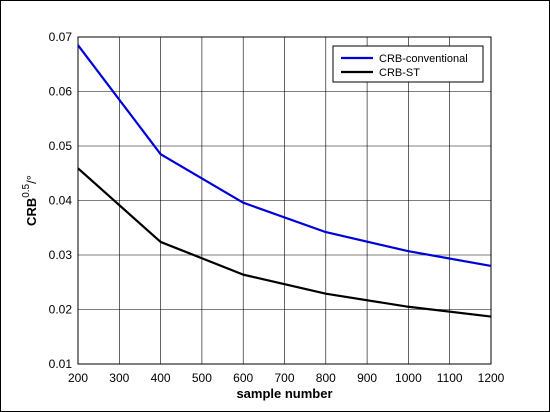 This screenshot has width=550, height=412. I want to click on y-tick-label: 0.03, so click(61, 255).